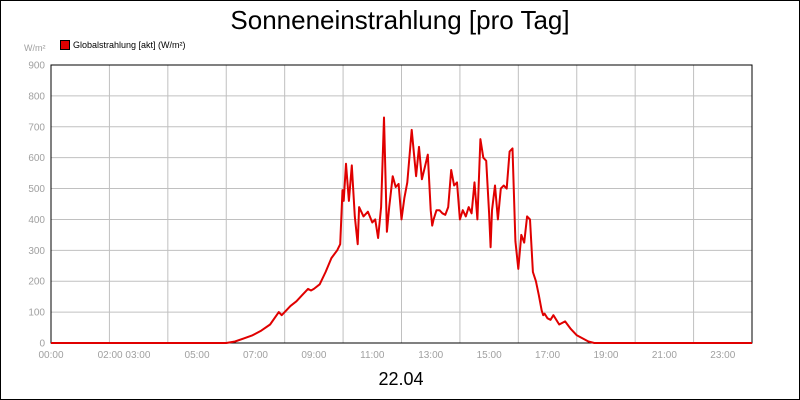  Describe the element at coordinates (400, 20) in the screenshot. I see `chart-title: Sonneneinstrahlung [pro Tag]` at that location.